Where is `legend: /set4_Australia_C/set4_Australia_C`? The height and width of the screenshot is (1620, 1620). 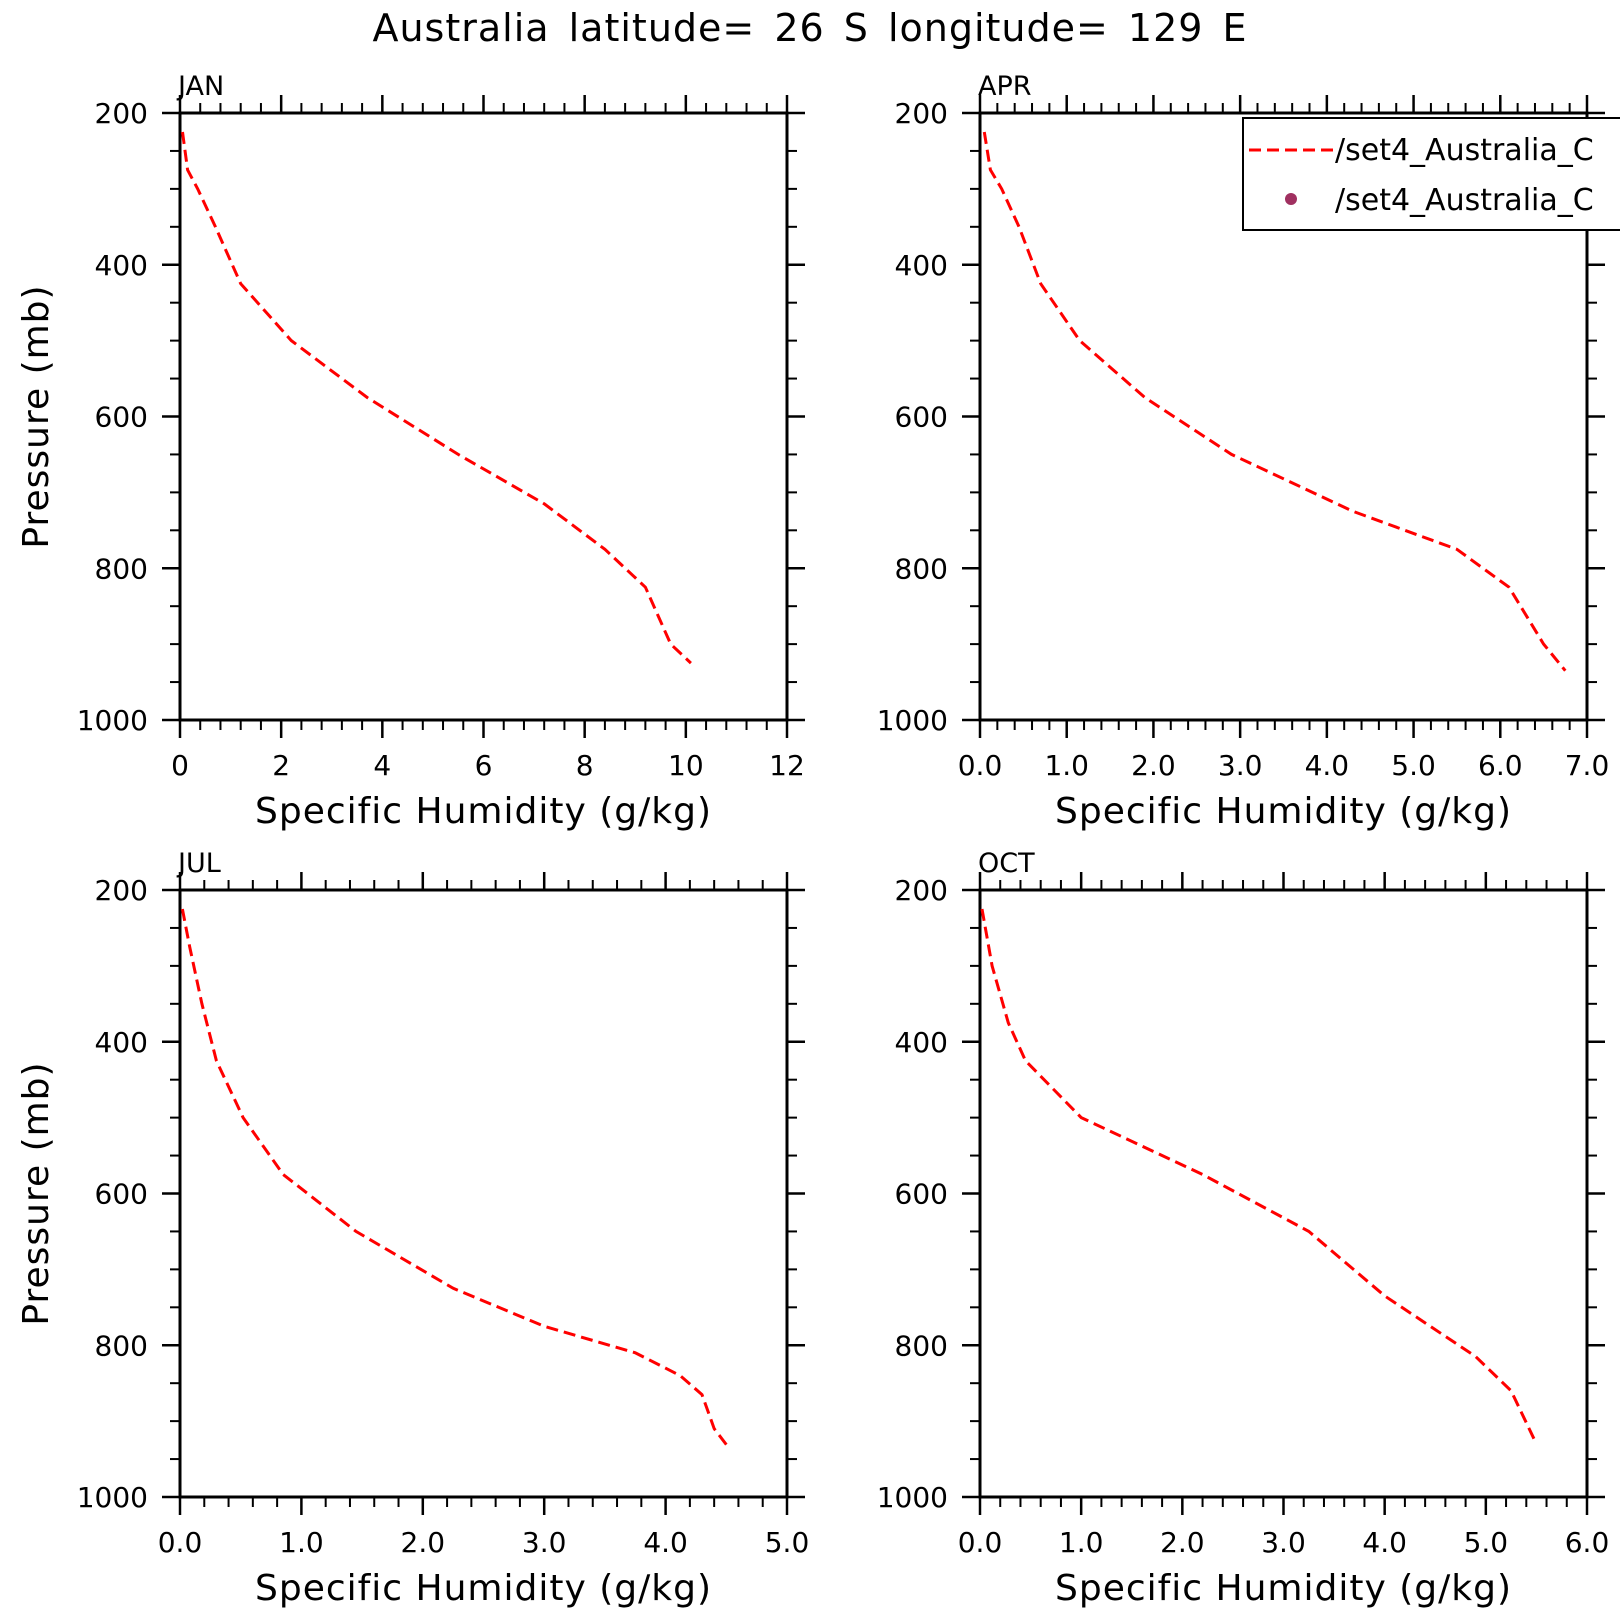 legend: /set4_Australia_C/set4_Australia_C is located at coordinates (1431, 174).